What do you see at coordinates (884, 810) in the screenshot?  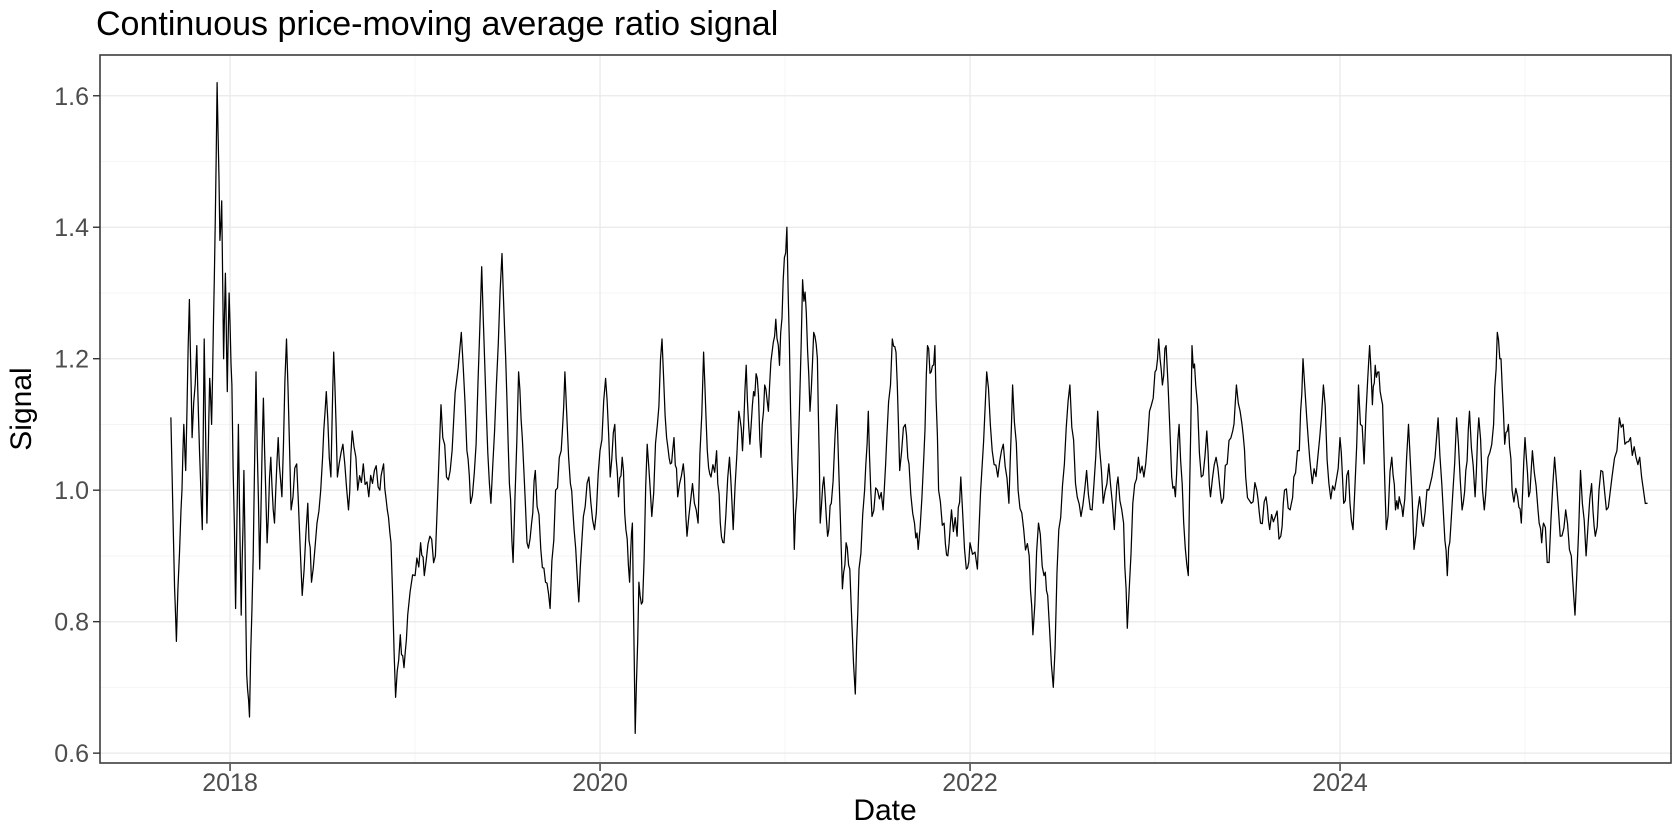 I see `x-axis-title: Date` at bounding box center [884, 810].